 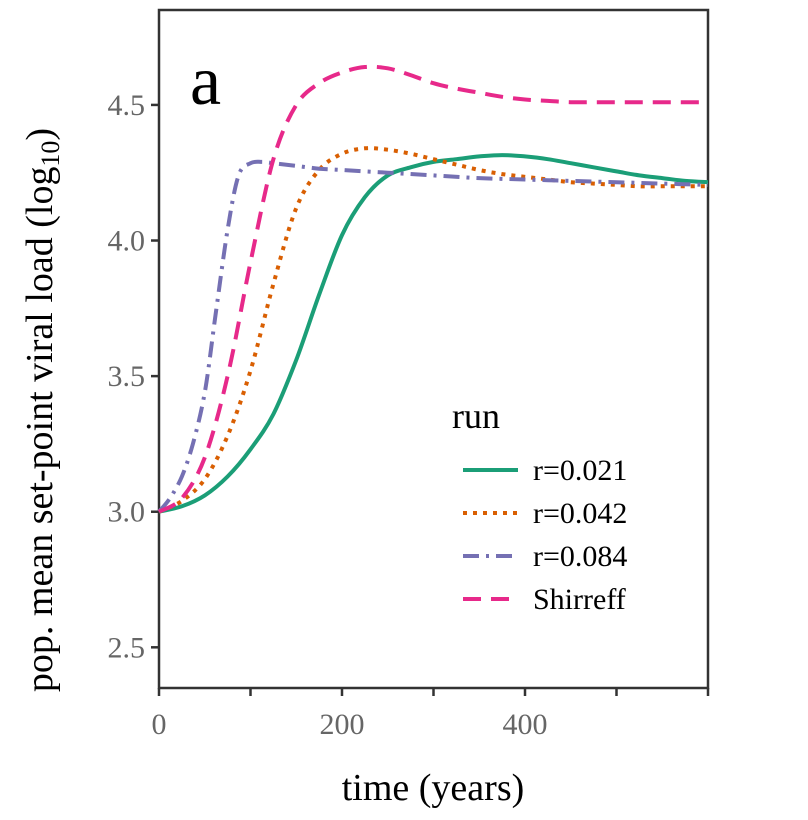 What do you see at coordinates (579, 599) in the screenshot?
I see `legend-label-3: Shirreff` at bounding box center [579, 599].